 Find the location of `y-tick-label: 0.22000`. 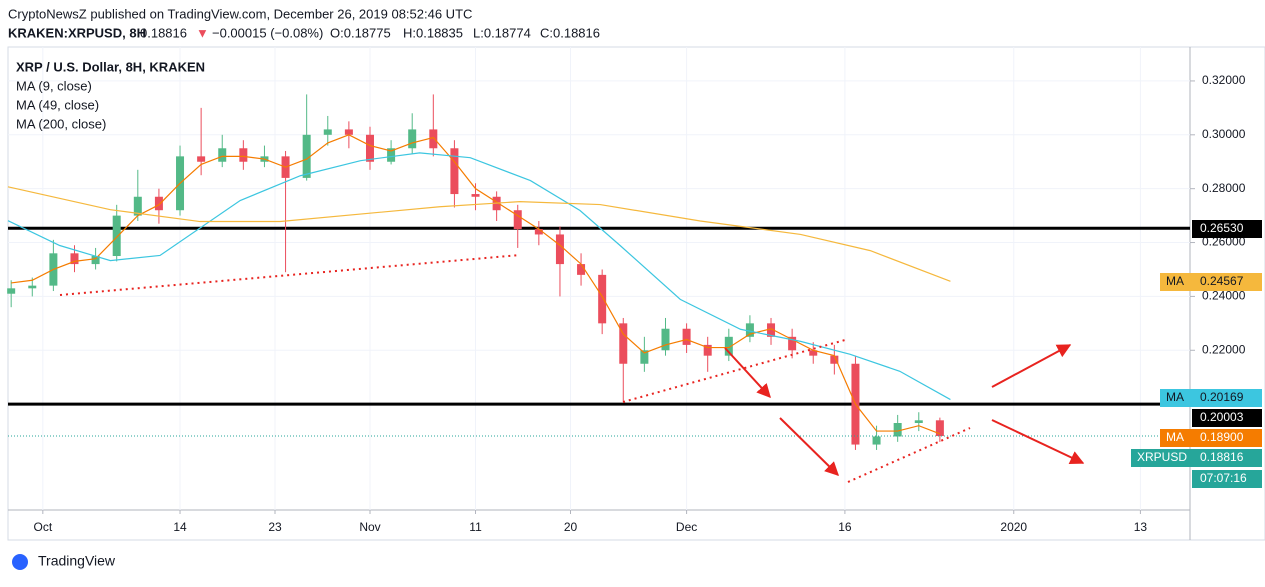

y-tick-label: 0.22000 is located at coordinates (1224, 349).